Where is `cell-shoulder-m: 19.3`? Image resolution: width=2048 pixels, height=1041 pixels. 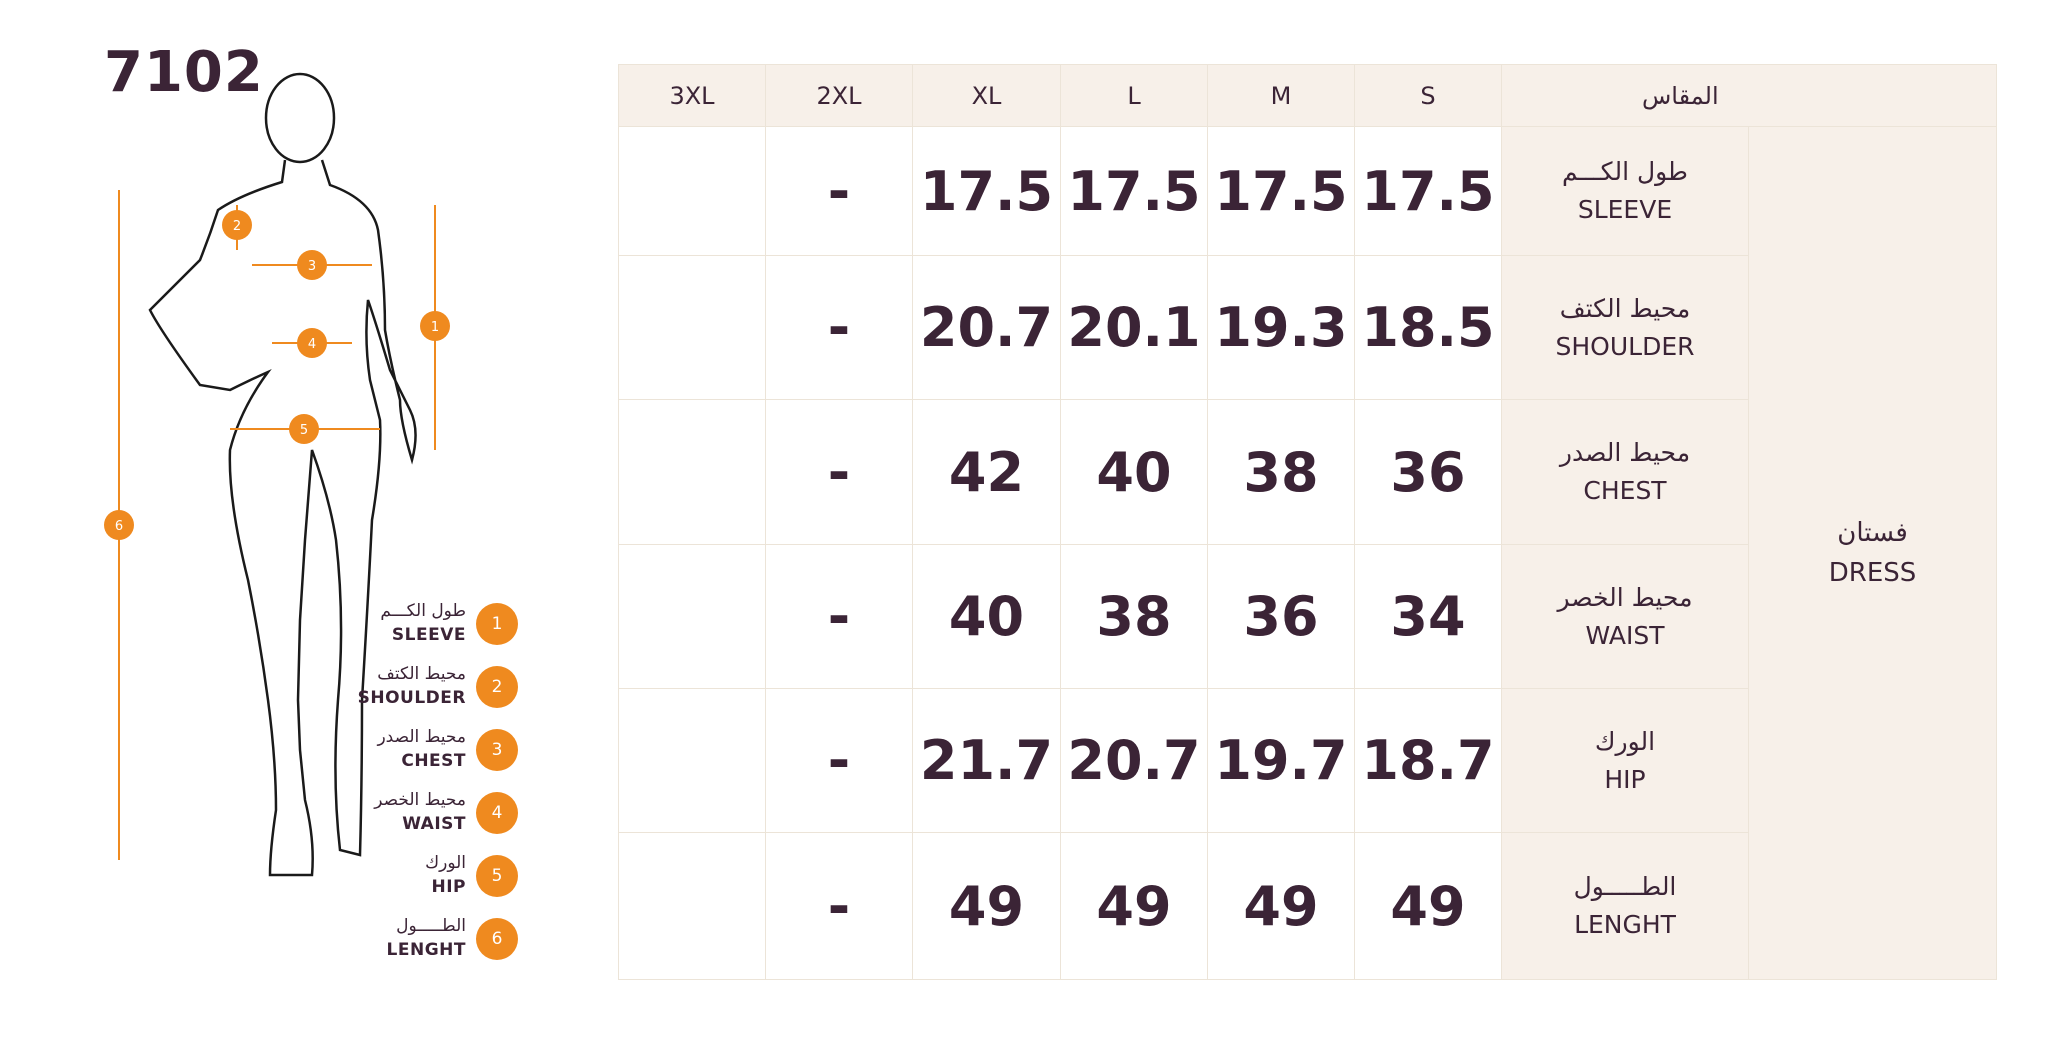 cell-shoulder-m: 19.3 is located at coordinates (1281, 327).